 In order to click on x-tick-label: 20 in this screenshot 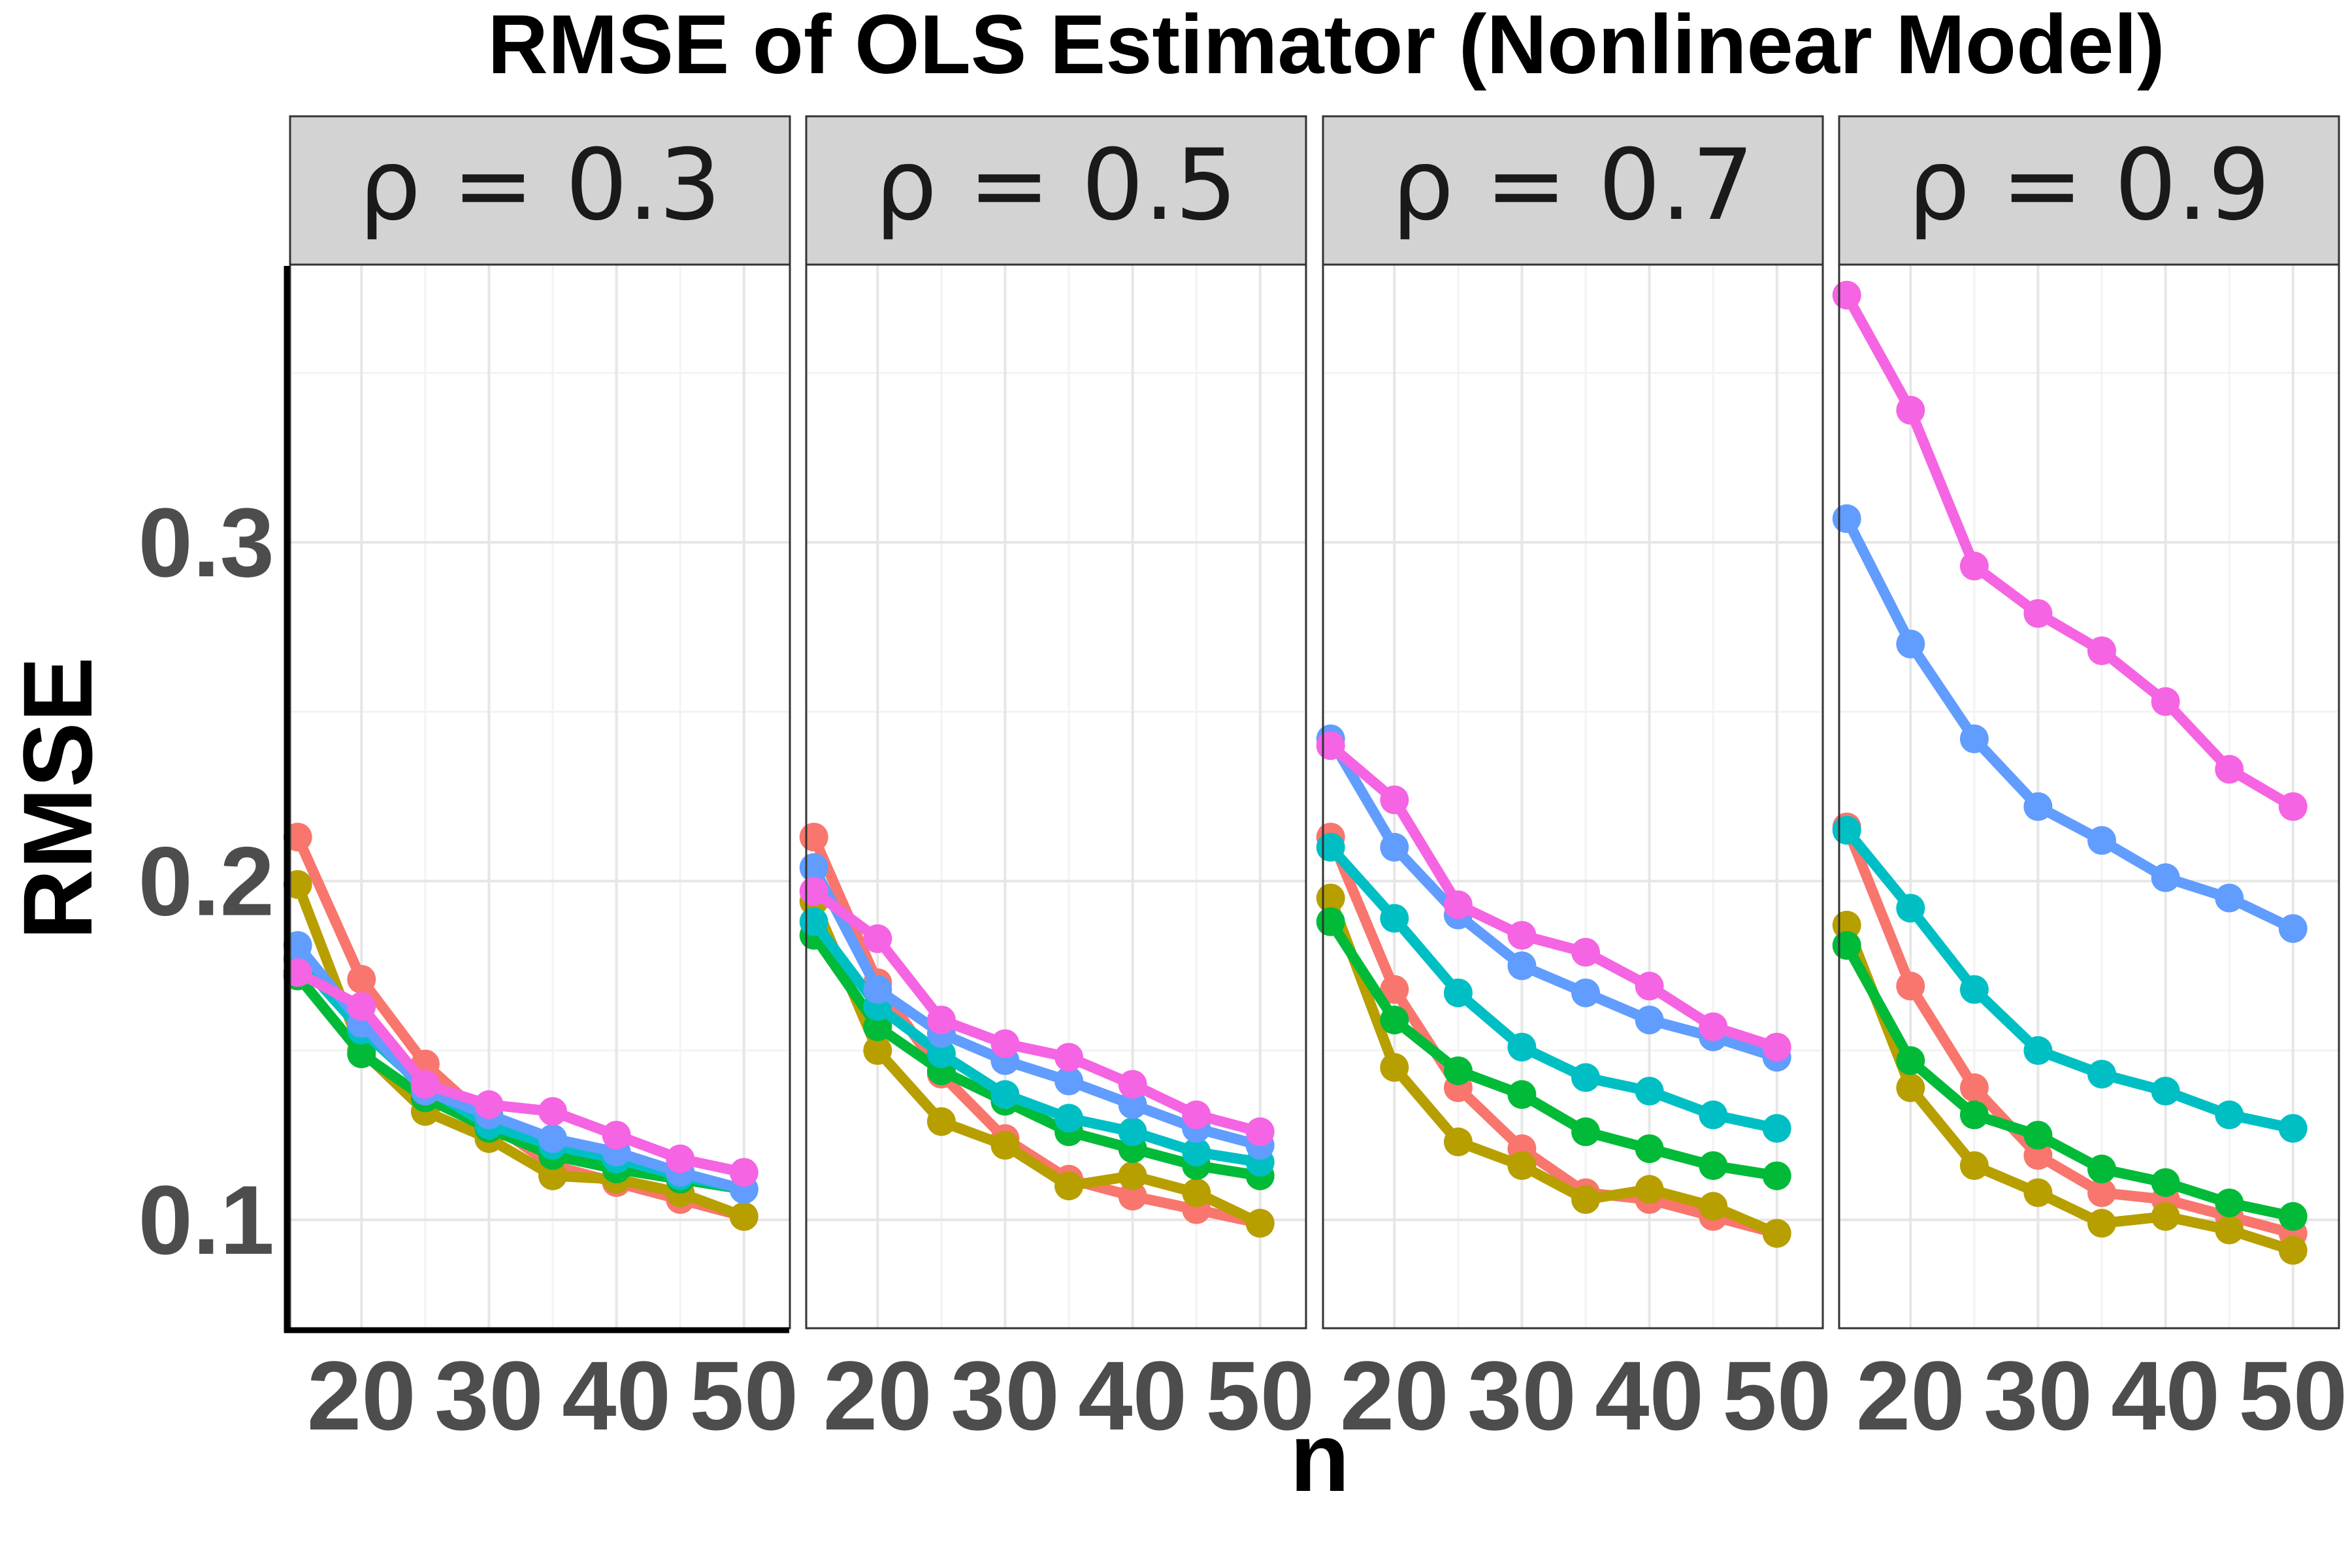, I will do `click(1910, 1395)`.